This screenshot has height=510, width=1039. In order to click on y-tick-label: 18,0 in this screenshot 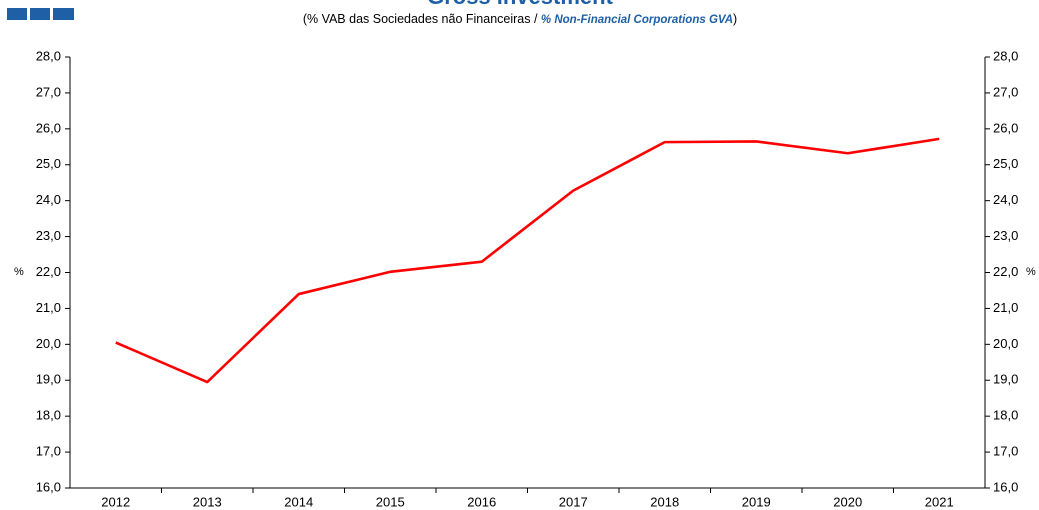, I will do `click(48, 415)`.